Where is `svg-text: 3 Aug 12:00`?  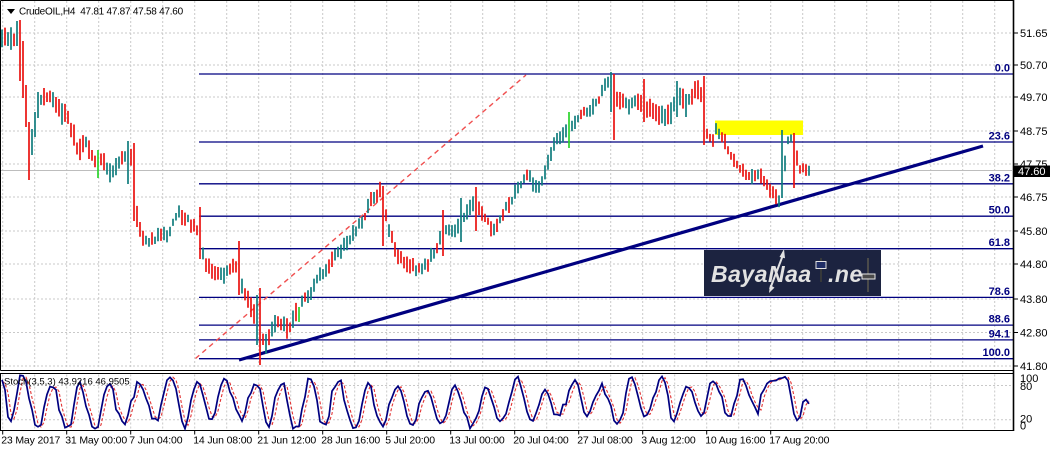
svg-text: 3 Aug 12:00 is located at coordinates (668, 441).